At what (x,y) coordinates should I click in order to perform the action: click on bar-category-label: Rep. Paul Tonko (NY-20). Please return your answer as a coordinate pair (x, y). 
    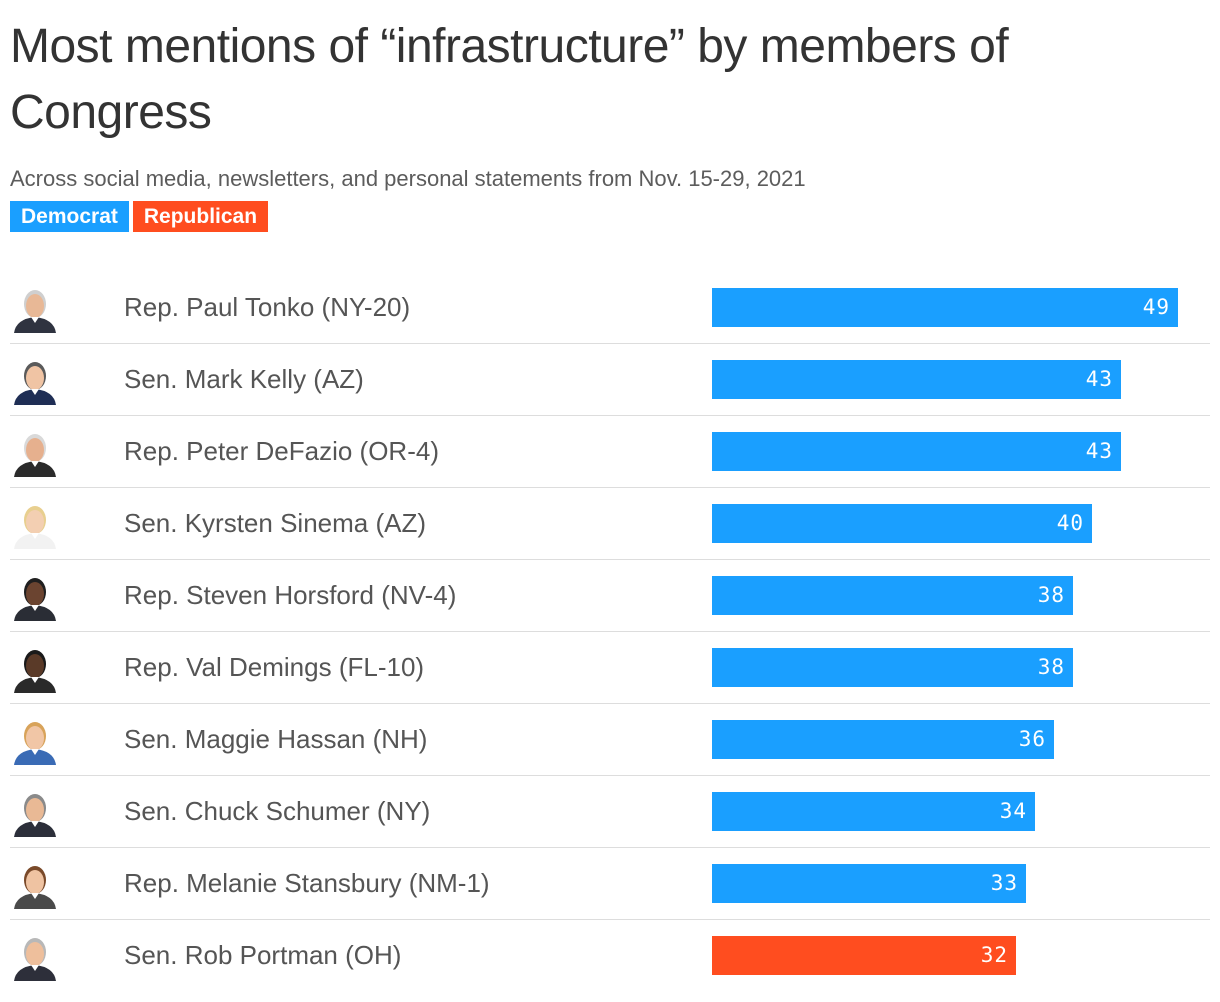
    Looking at the image, I should click on (267, 307).